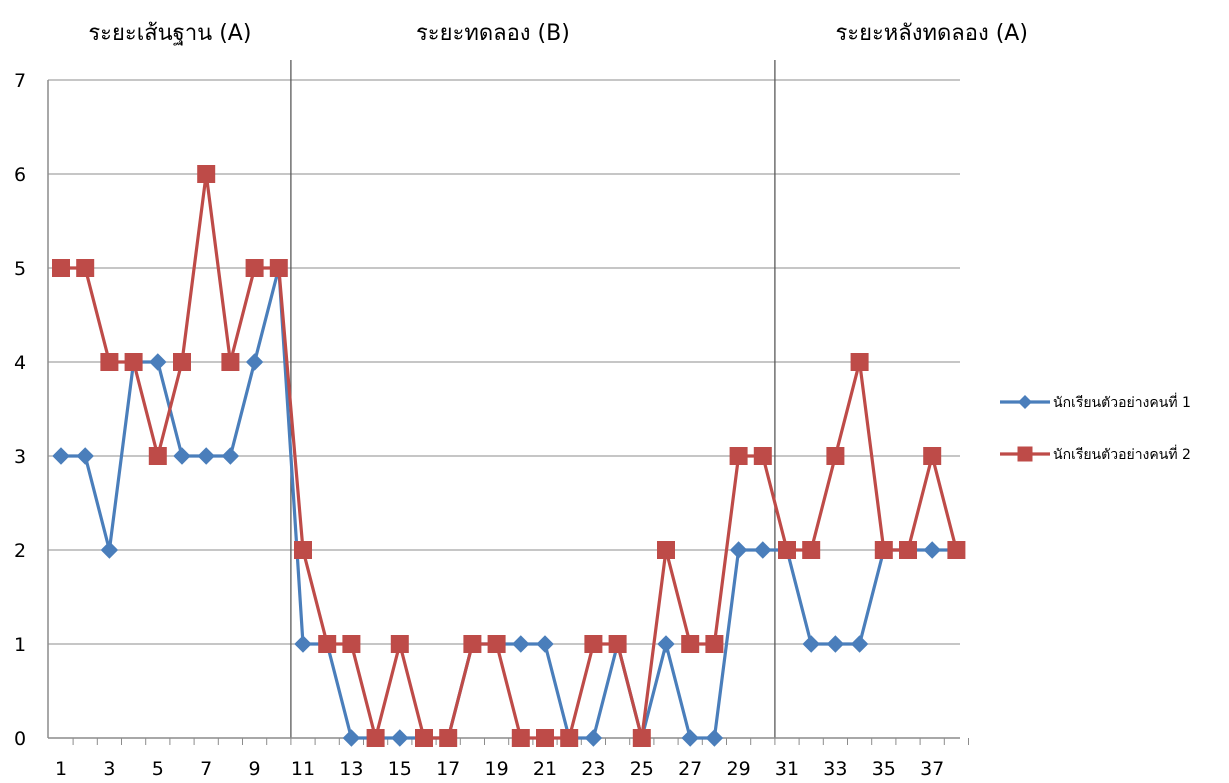  Describe the element at coordinates (400, 769) in the screenshot. I see `x-tick-label: 15` at that location.